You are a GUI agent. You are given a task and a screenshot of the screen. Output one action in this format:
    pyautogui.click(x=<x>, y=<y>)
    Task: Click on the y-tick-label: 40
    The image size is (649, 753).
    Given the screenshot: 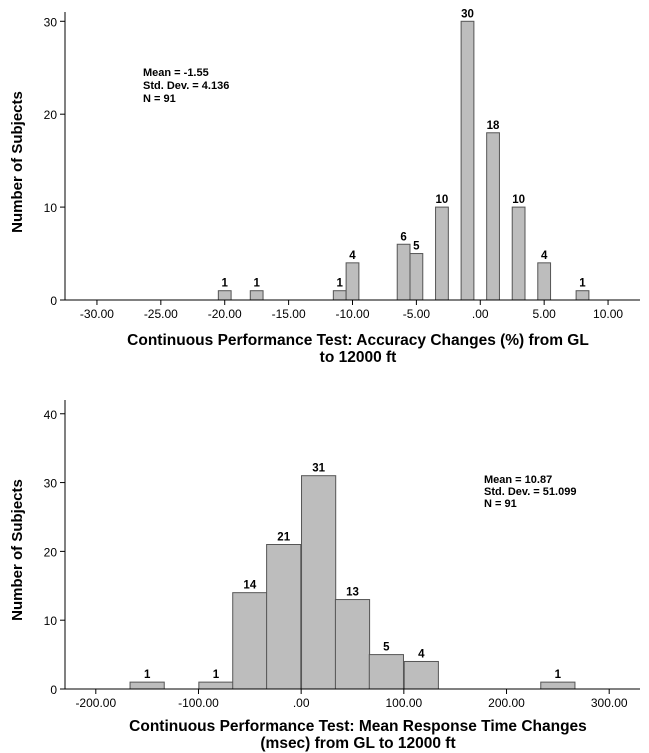 What is the action you would take?
    pyautogui.click(x=51, y=415)
    